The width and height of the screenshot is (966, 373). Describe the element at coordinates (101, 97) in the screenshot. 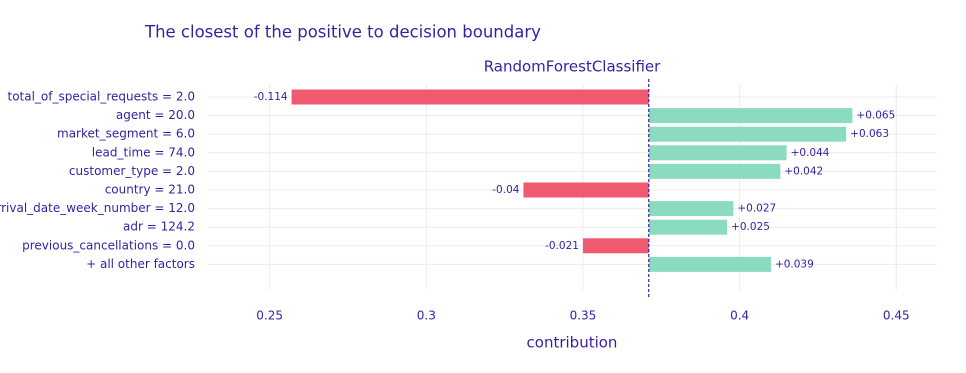

I see `y-tick-label: total_of_special_requests = 2.0` at that location.